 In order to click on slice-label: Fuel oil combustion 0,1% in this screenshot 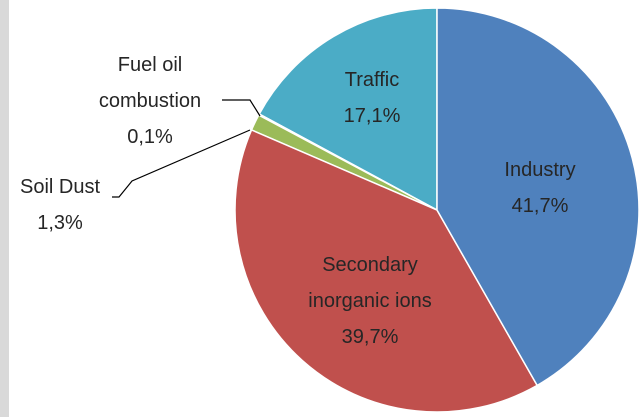, I will do `click(150, 101)`.